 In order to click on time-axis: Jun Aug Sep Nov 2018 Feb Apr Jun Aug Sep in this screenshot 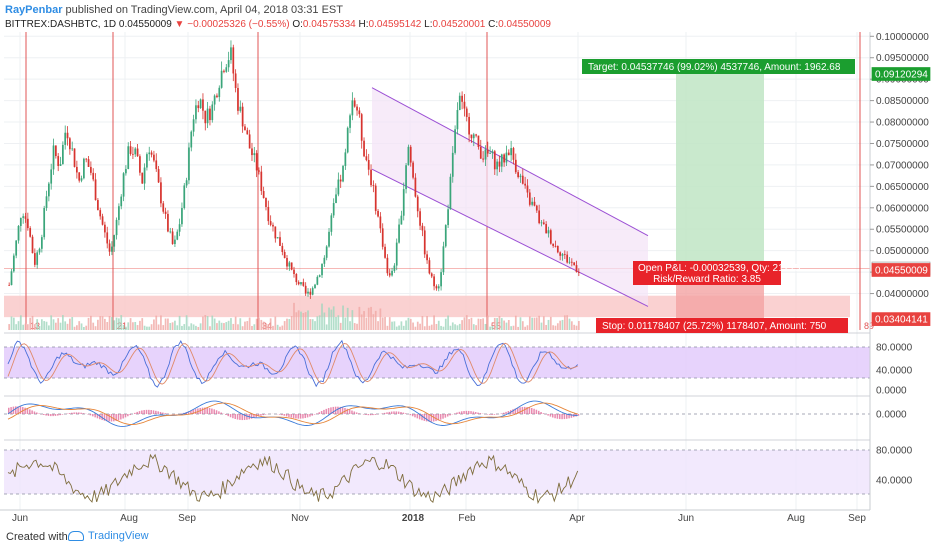, I will do `click(435, 516)`.